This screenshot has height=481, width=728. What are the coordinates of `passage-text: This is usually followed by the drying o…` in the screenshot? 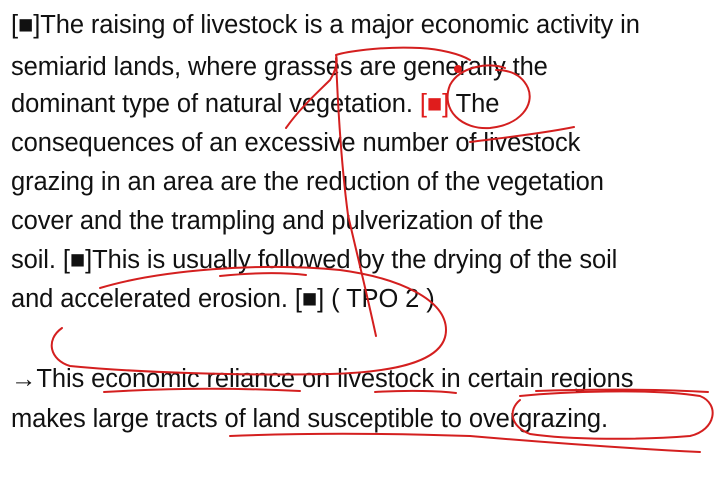 It's located at (355, 260).